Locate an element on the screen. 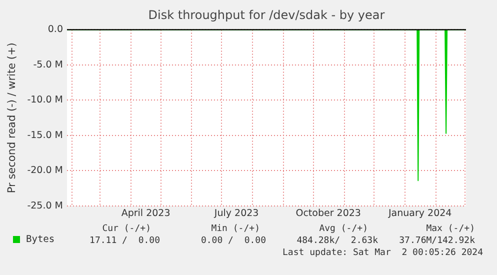  chart-title: Disk throughput for /dev/sdak - by year is located at coordinates (266, 15).